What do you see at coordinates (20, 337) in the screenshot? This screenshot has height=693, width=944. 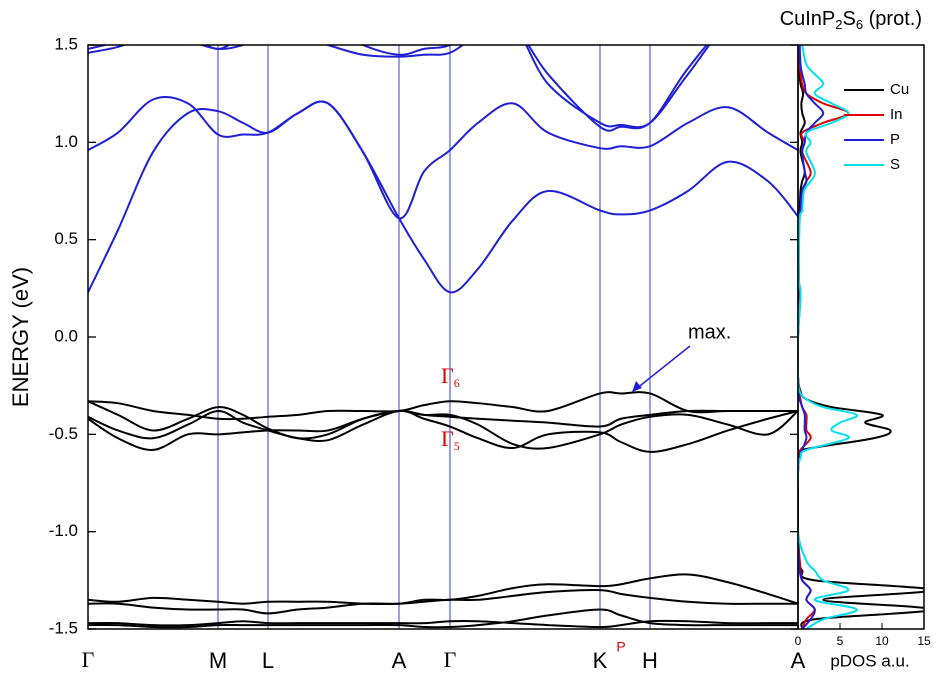 I see `y-axis-label: ENERGY (eV)` at bounding box center [20, 337].